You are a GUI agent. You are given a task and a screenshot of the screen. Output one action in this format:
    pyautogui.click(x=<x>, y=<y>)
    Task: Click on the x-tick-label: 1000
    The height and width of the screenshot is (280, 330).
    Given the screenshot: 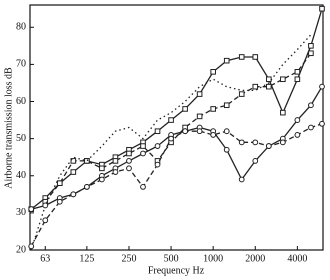 What is the action you would take?
    pyautogui.click(x=213, y=258)
    